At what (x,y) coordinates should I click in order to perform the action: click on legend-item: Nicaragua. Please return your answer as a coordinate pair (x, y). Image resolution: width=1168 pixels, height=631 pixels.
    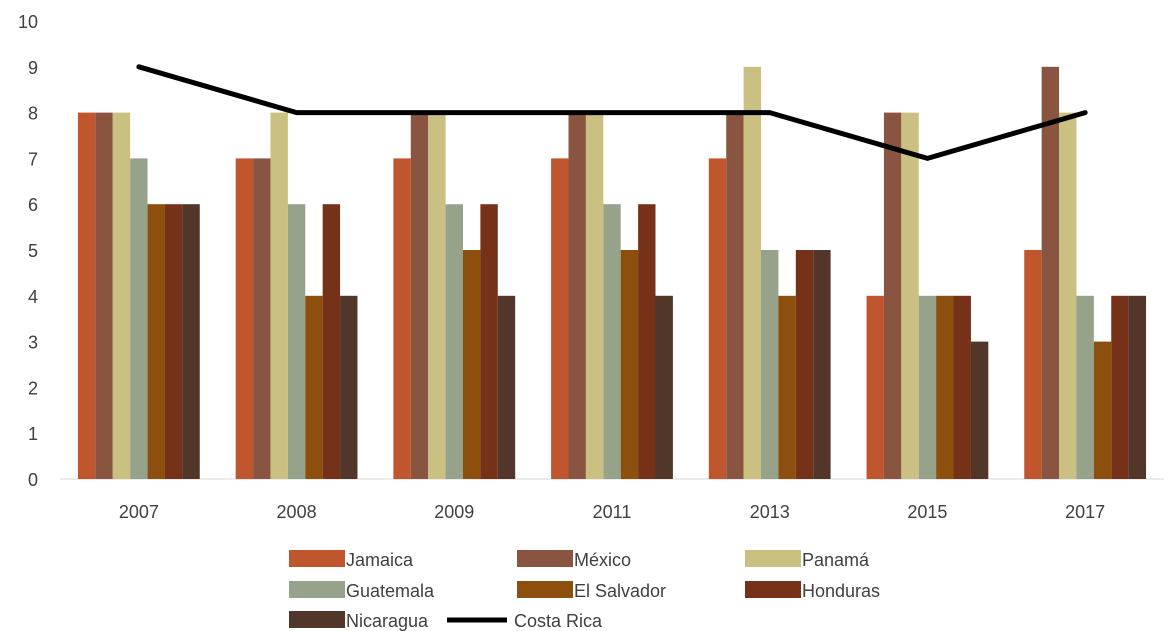
    Looking at the image, I should click on (359, 621).